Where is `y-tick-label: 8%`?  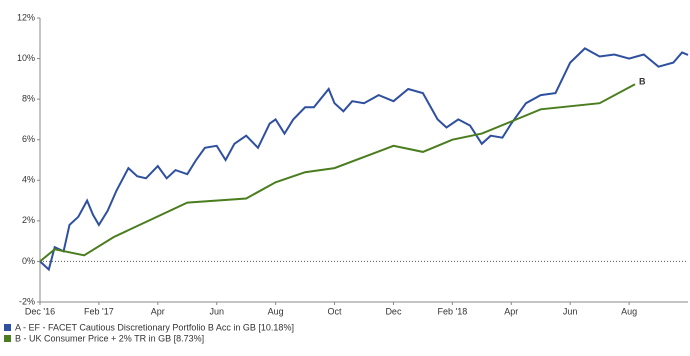 y-tick-label: 8% is located at coordinates (28, 99).